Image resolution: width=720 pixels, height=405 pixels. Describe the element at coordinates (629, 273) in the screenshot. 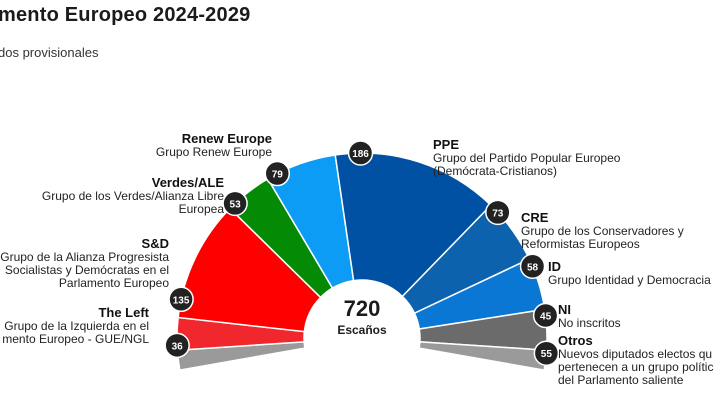

I see `label-id: ID Grupo Identidad y Democracia` at that location.